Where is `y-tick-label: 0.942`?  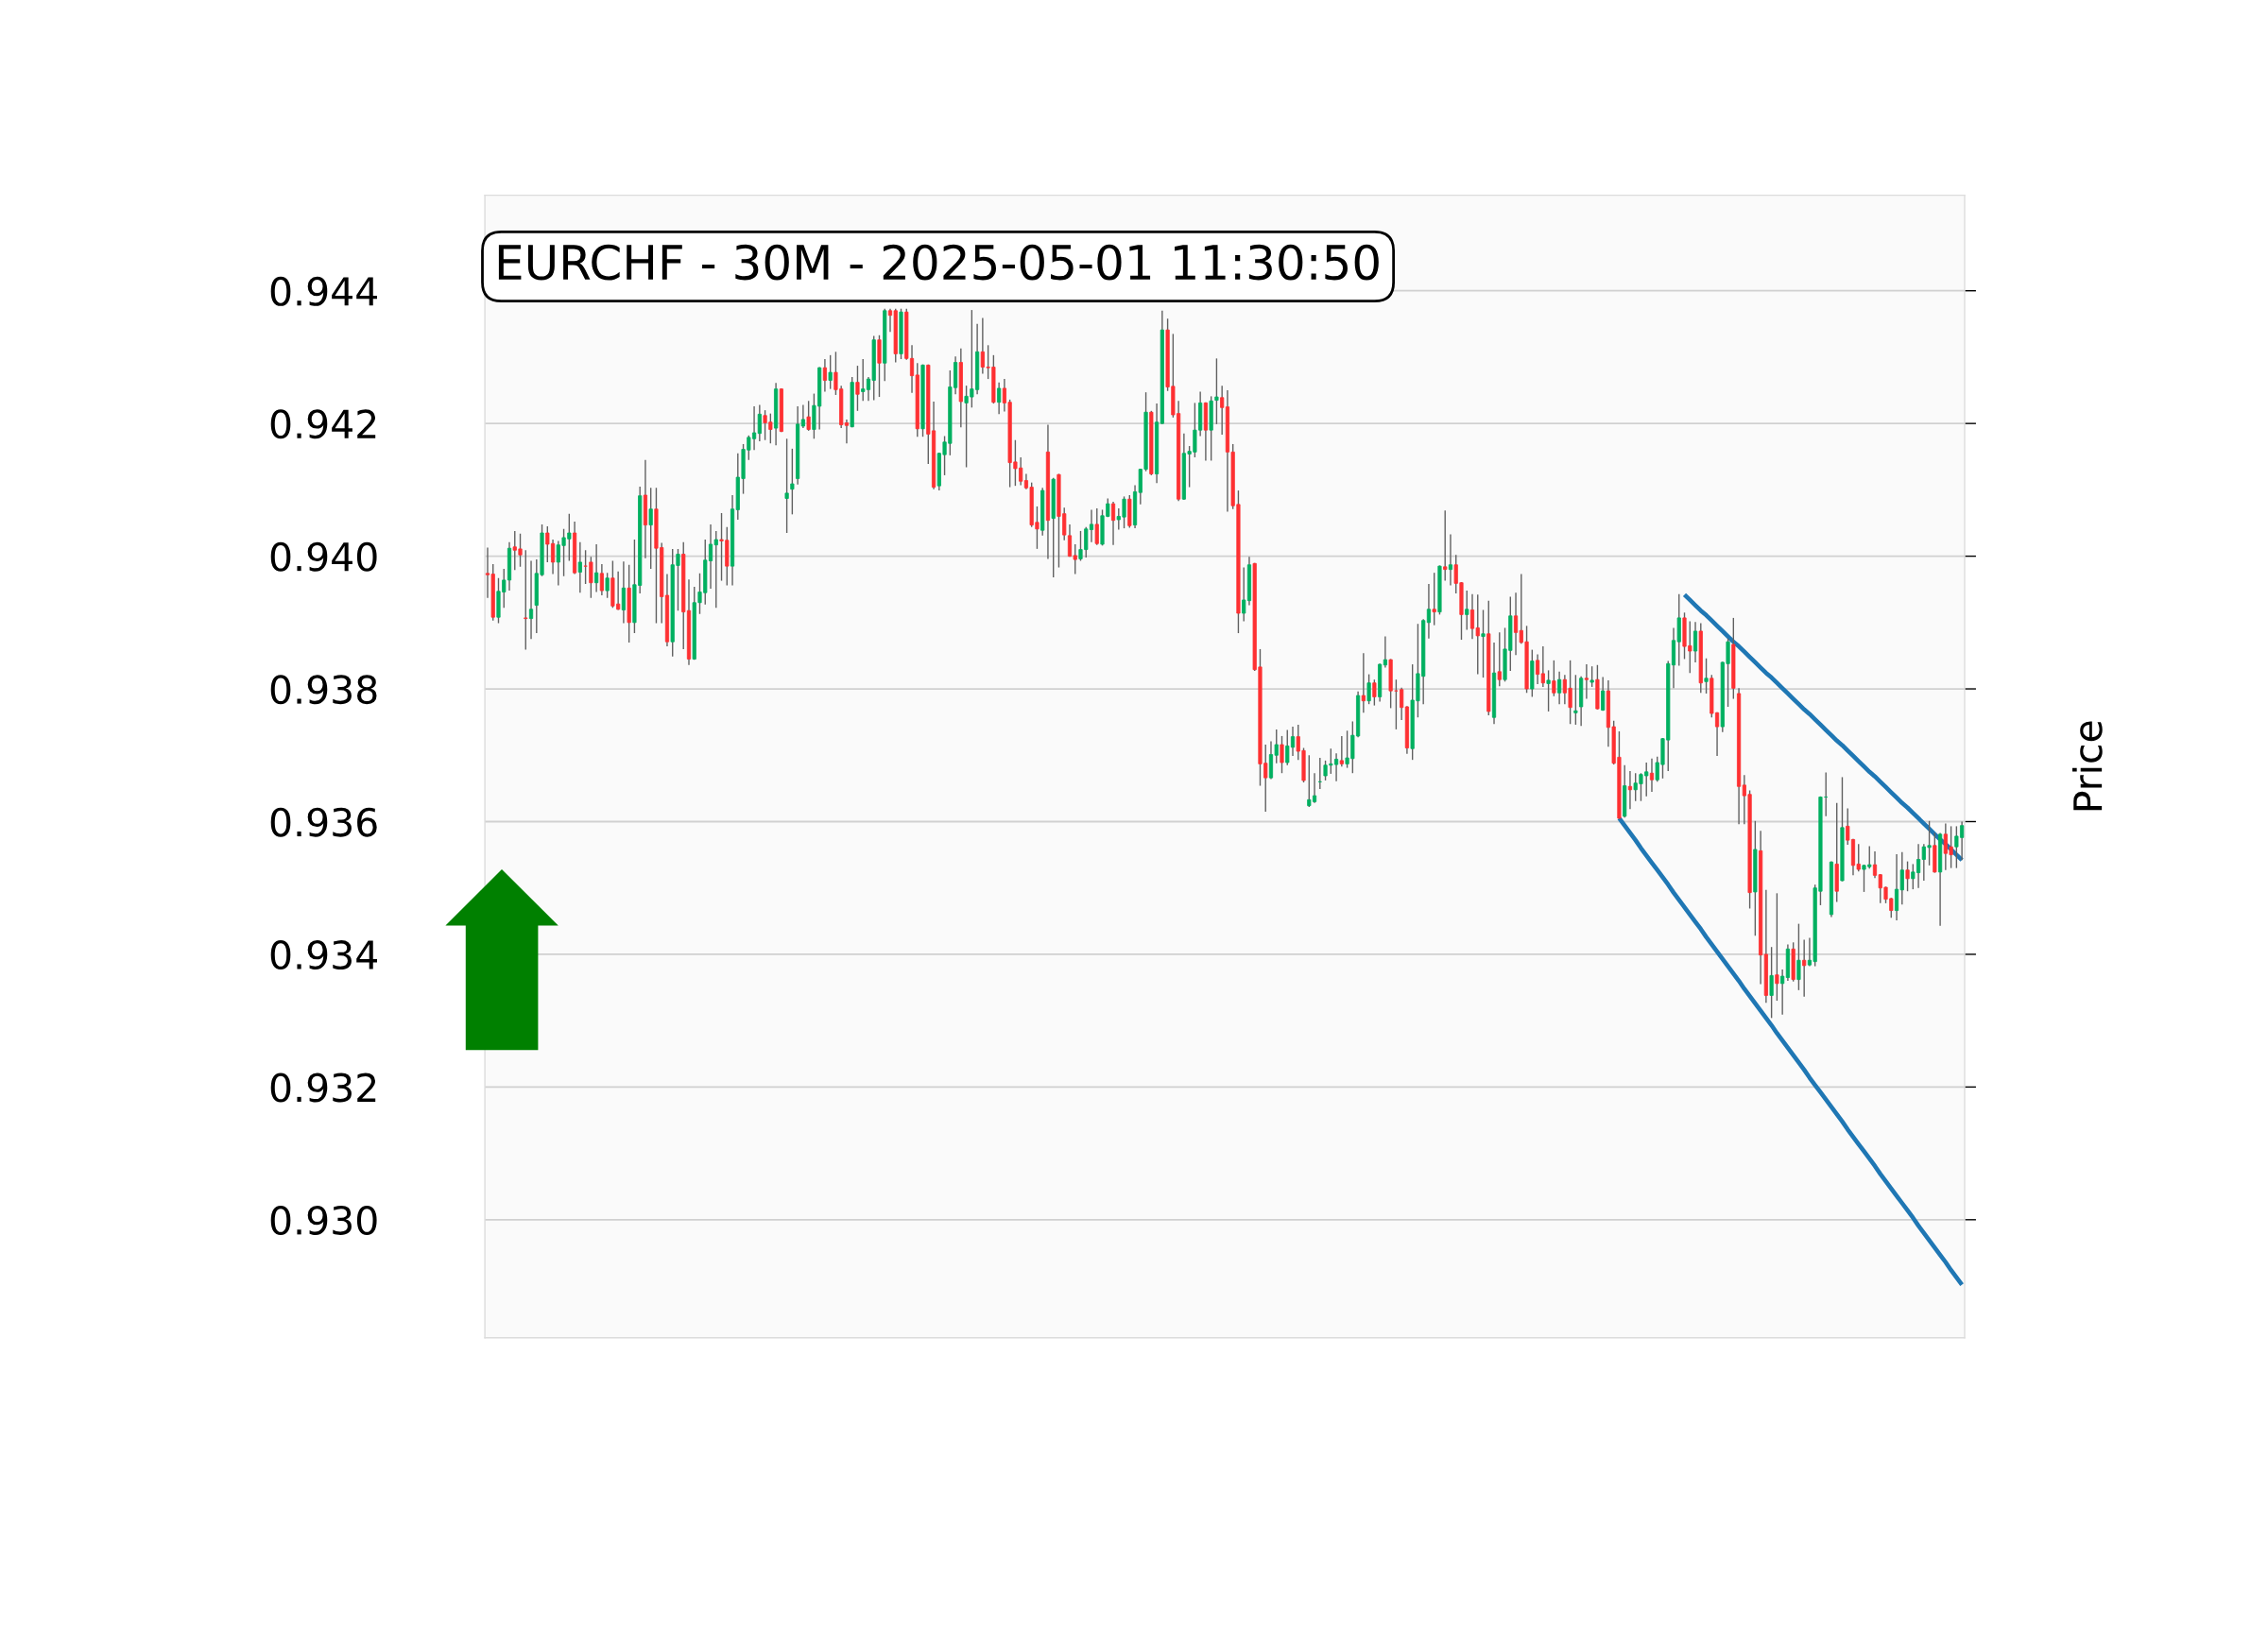
y-tick-label: 0.942 is located at coordinates (323, 424).